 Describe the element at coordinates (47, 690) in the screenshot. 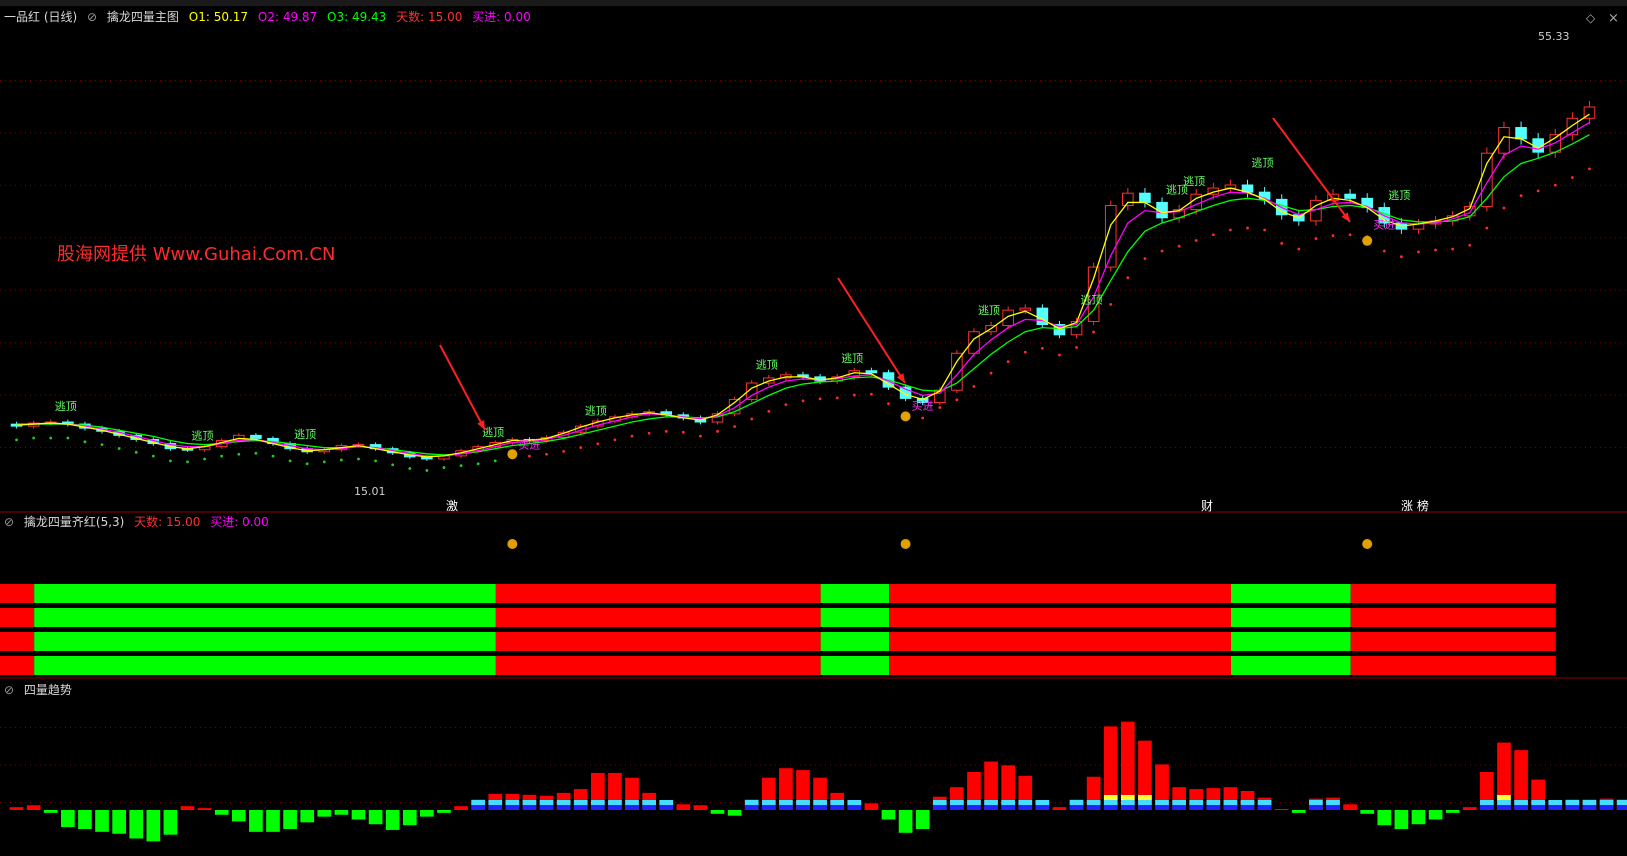

I see `bottom-indicator-name: 四量趋势` at that location.